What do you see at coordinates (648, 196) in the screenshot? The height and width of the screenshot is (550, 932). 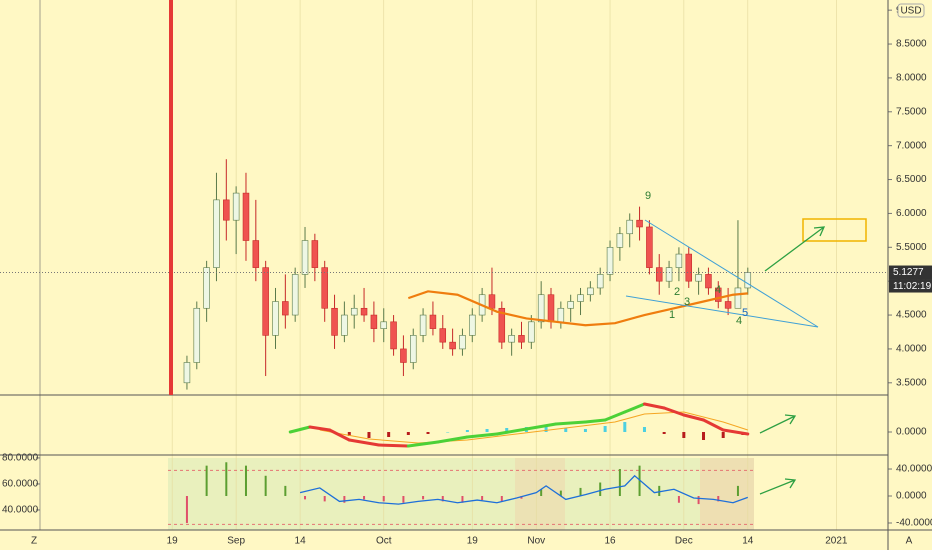 I see `annotation: 9` at bounding box center [648, 196].